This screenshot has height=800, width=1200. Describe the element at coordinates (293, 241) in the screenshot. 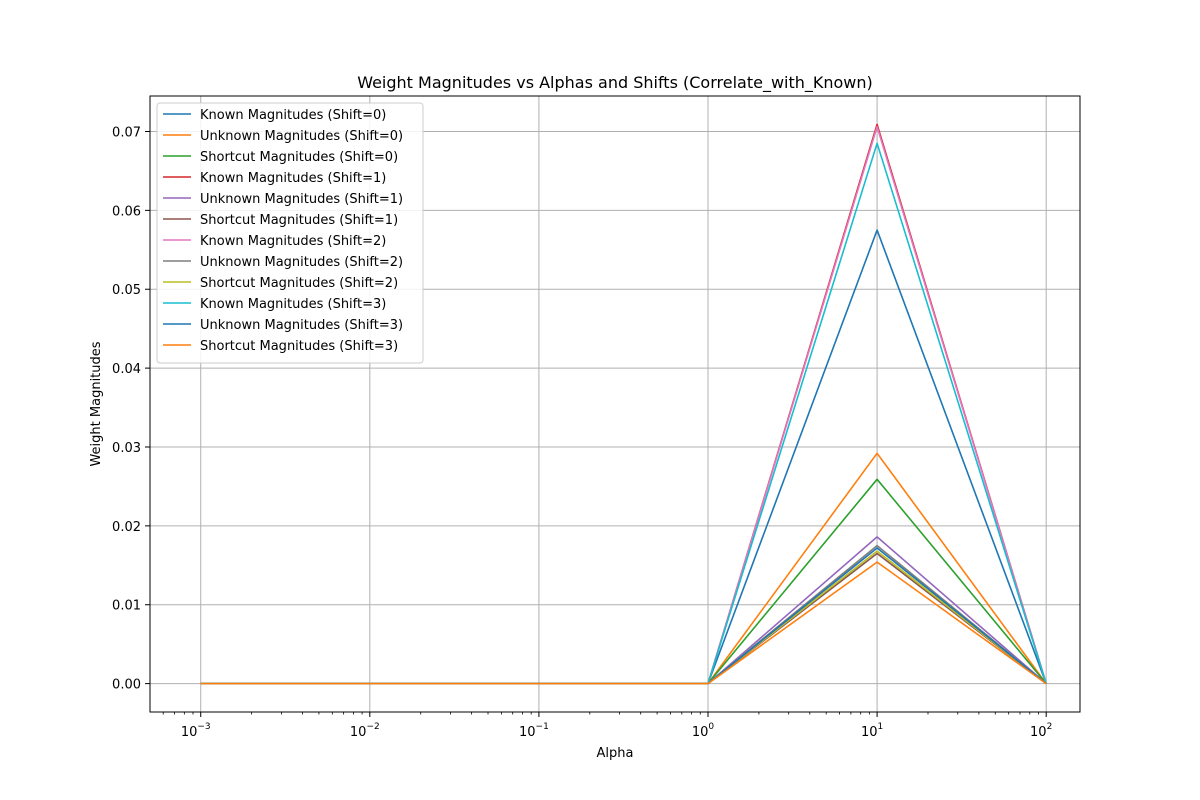

I see `legend-label: Known Magnitudes (Shift=2)` at that location.